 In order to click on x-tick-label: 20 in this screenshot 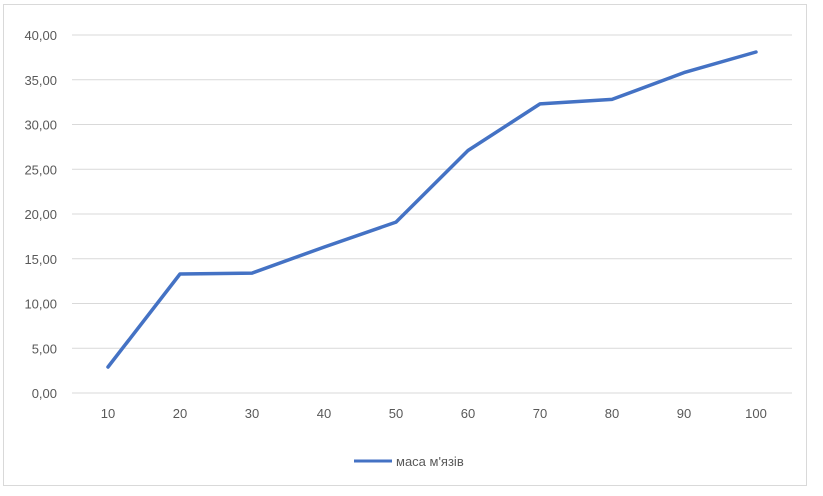, I will do `click(180, 413)`.